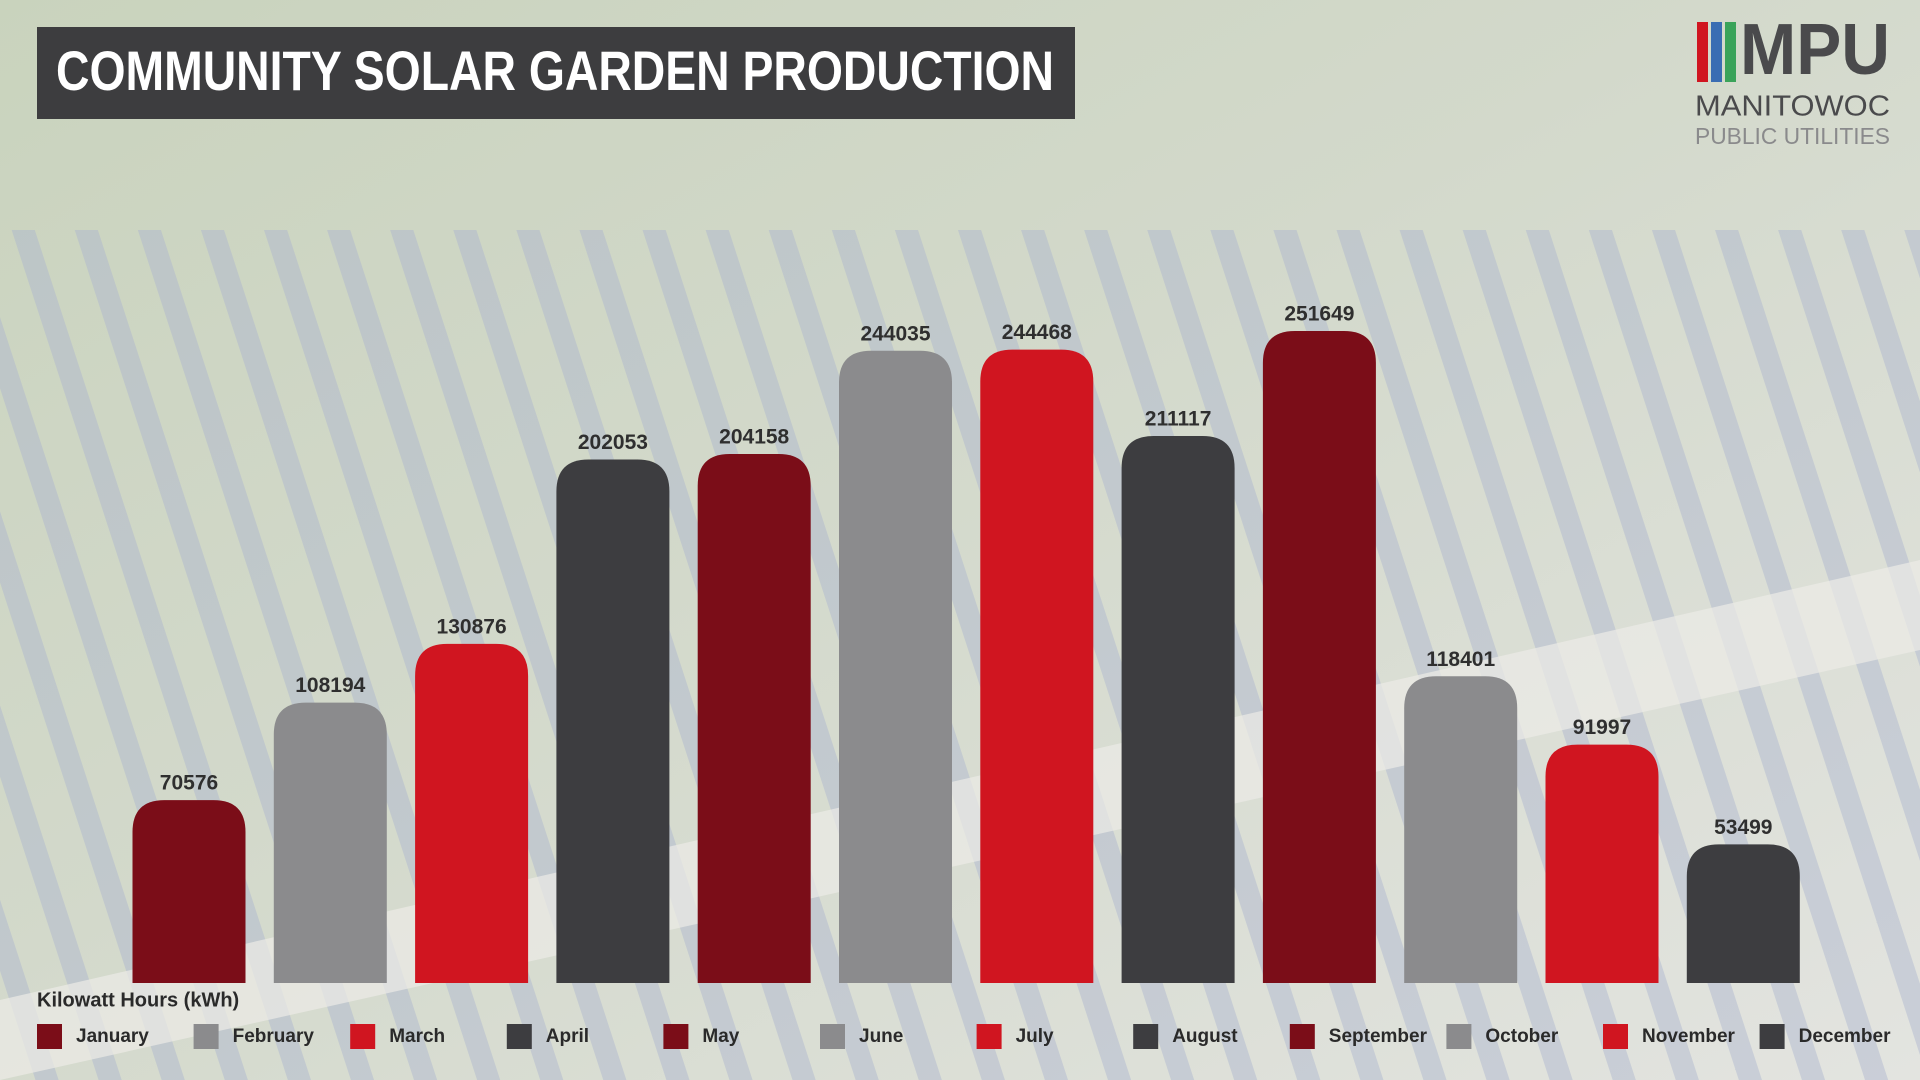  I want to click on value-label: 130876, so click(472, 626).